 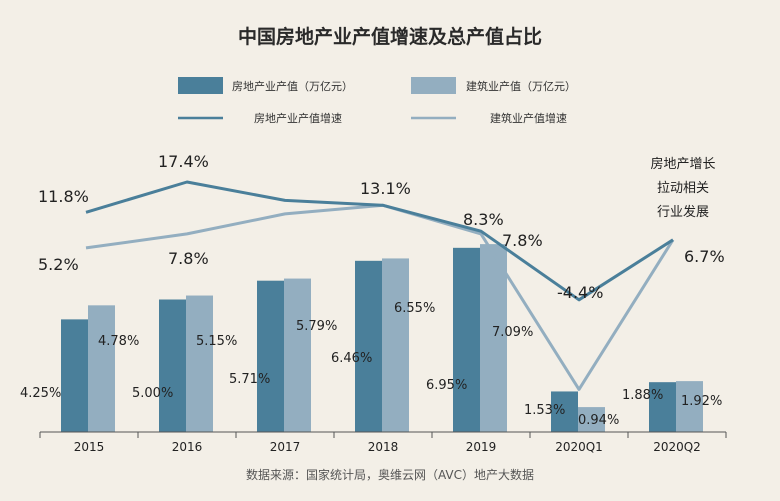 What do you see at coordinates (433, 85) in the screenshot?
I see `legend-swatch-con-value` at bounding box center [433, 85].